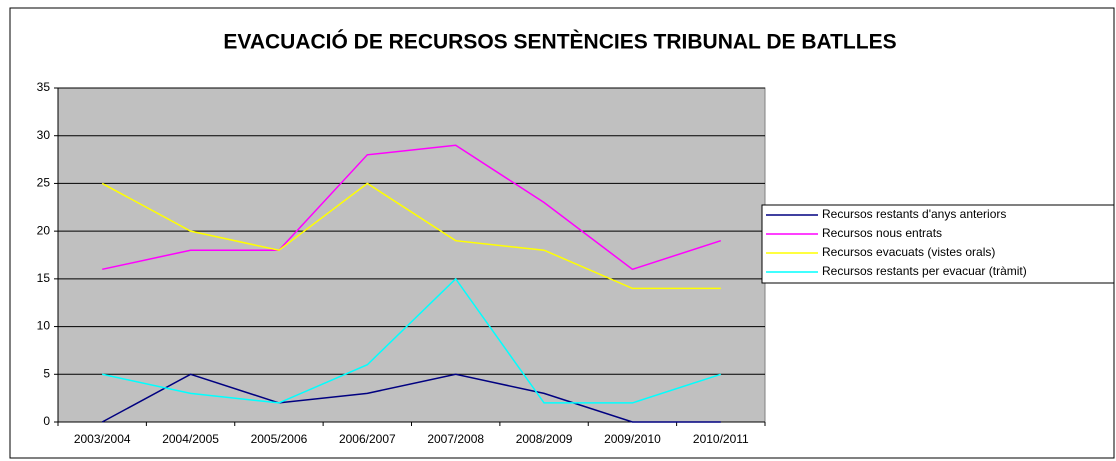 The image size is (1116, 461). What do you see at coordinates (44, 278) in the screenshot?
I see `y-tick-label: 15` at bounding box center [44, 278].